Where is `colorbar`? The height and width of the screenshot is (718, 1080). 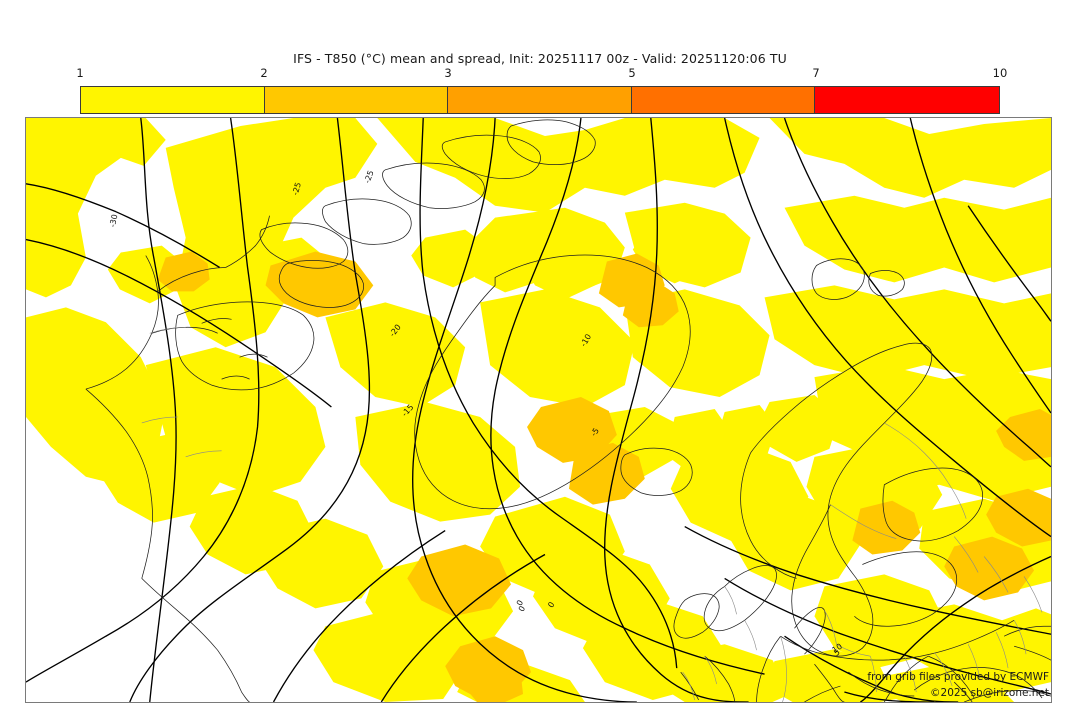 colorbar is located at coordinates (540, 100).